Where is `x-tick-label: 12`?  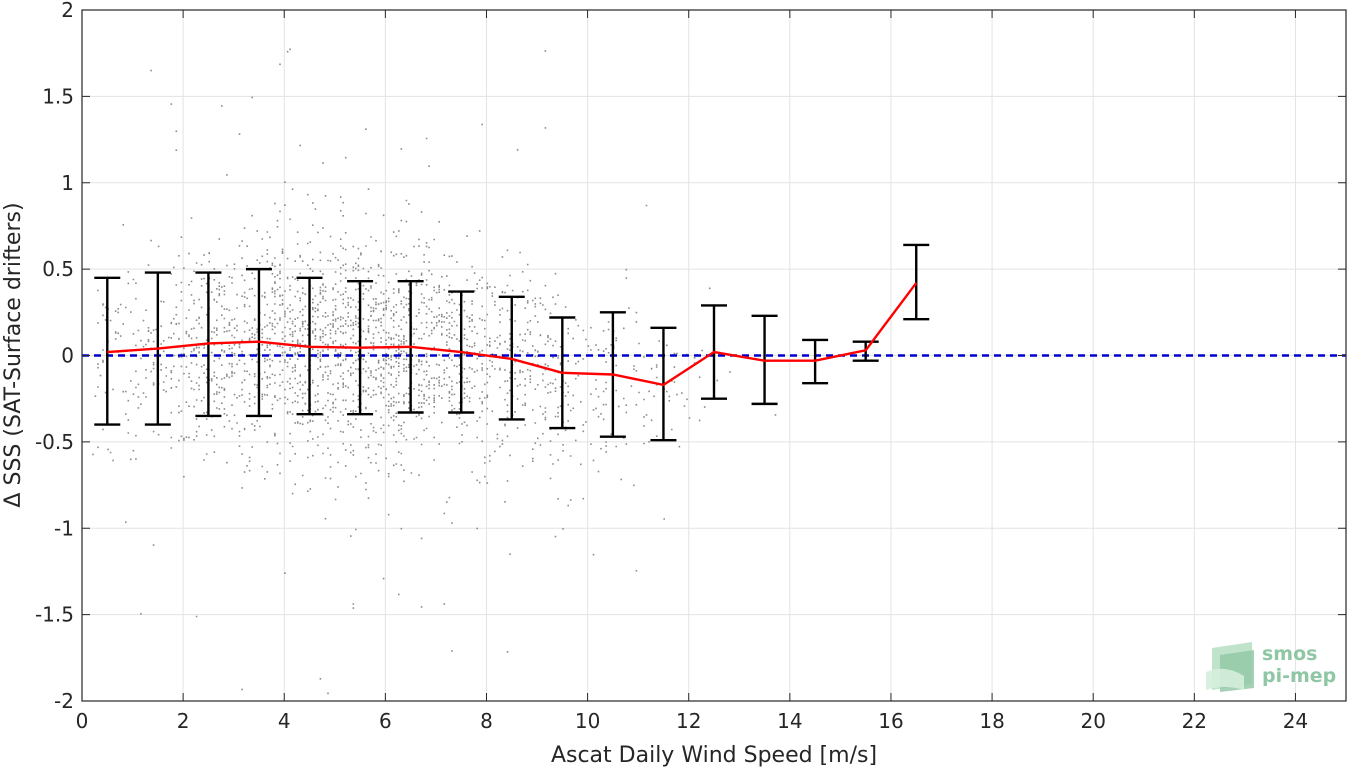 x-tick-label: 12 is located at coordinates (688, 721).